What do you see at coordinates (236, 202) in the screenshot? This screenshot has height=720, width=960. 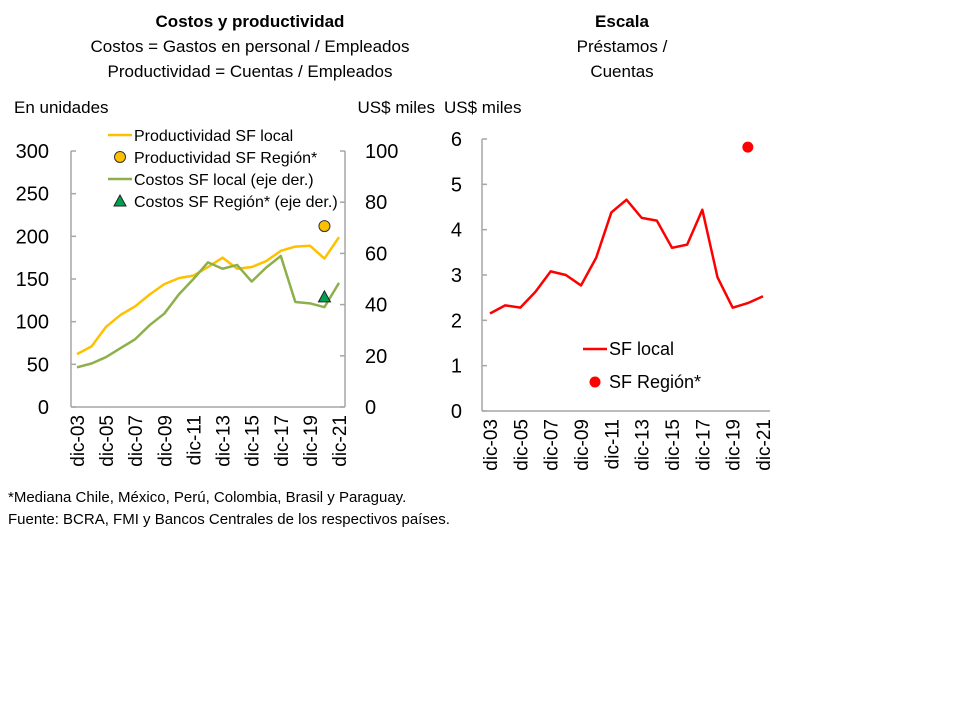 I see `legend-label: Costos SF Región* (eje der.)` at bounding box center [236, 202].